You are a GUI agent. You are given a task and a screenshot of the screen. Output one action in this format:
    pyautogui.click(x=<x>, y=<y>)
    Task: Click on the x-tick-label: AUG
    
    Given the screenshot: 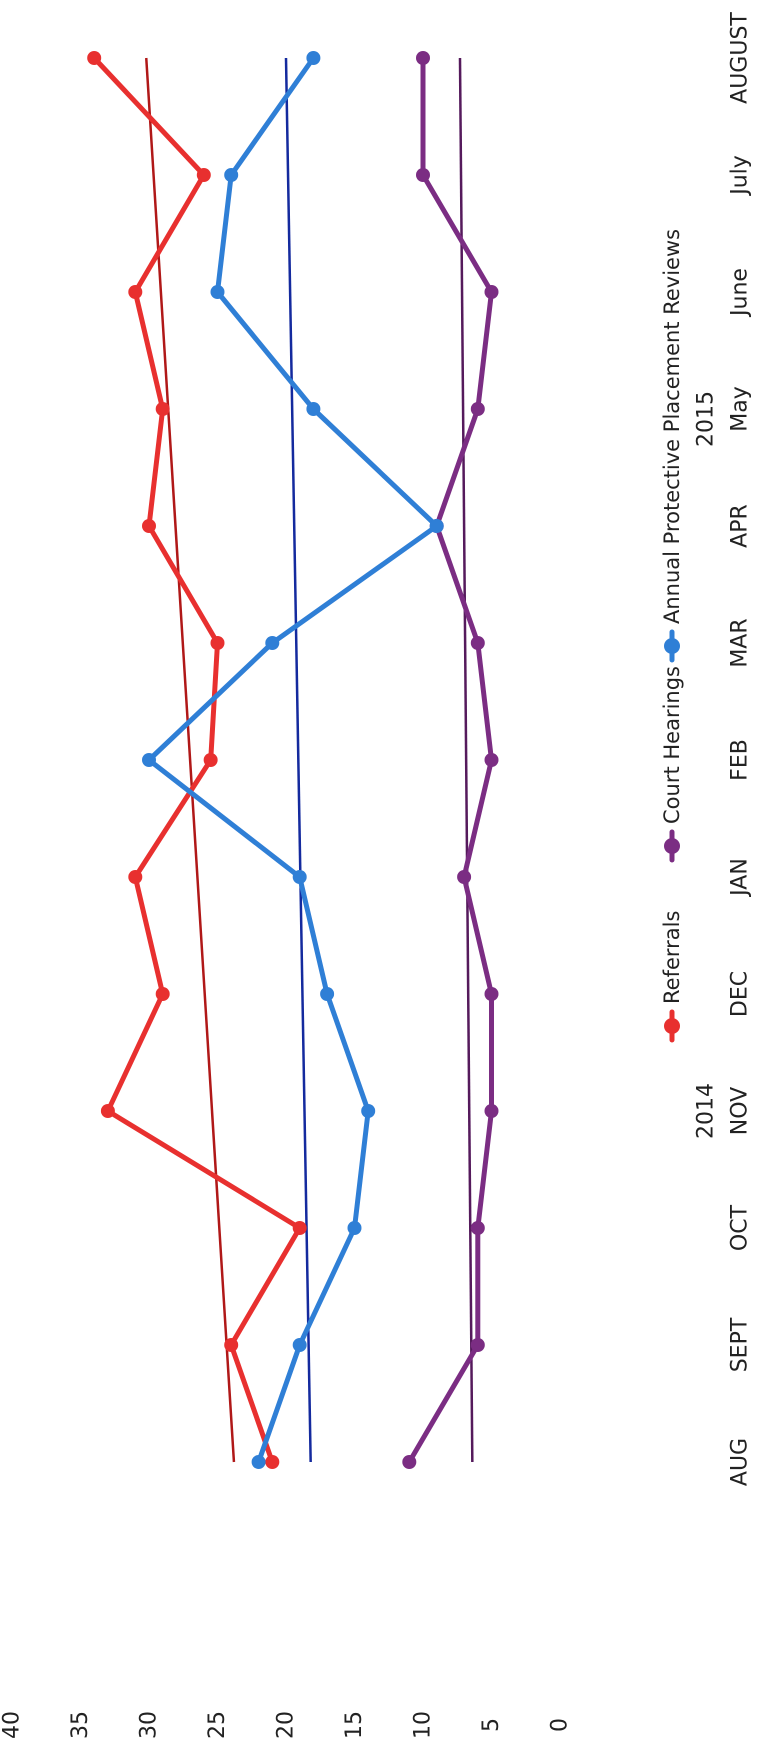 What is the action you would take?
    pyautogui.click(x=740, y=1462)
    